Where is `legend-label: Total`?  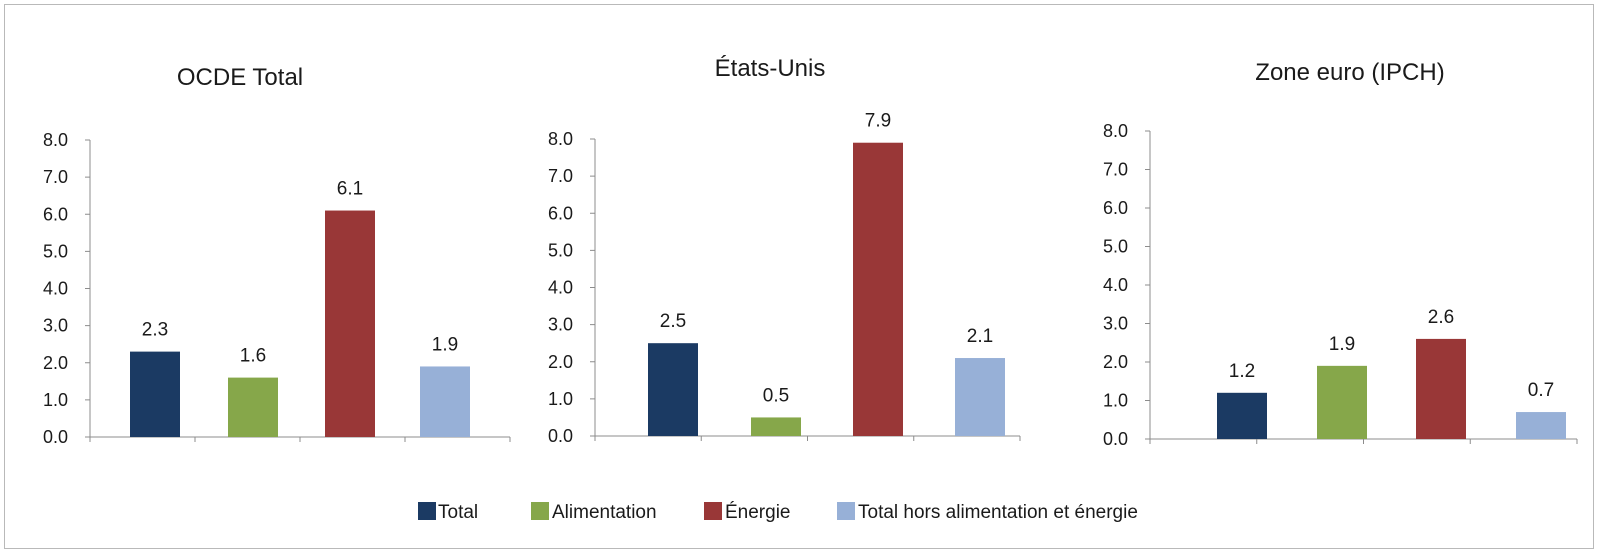
legend-label: Total is located at coordinates (458, 512).